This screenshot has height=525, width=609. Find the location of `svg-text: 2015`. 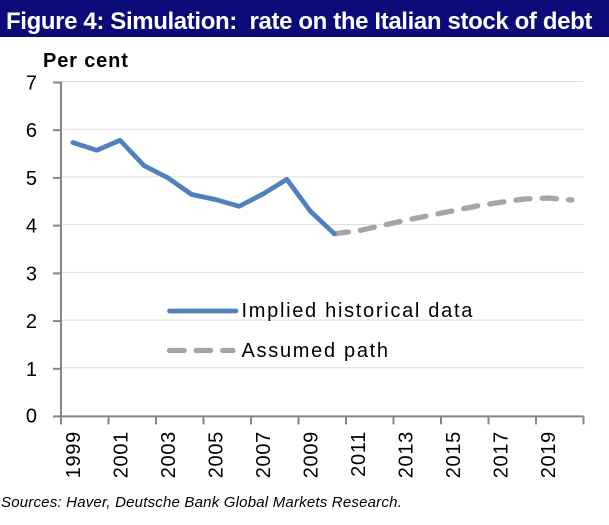

svg-text: 2015 is located at coordinates (454, 454).